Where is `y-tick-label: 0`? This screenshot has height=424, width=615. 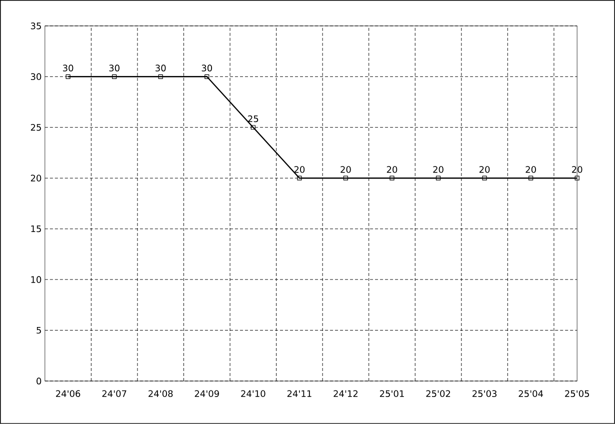
y-tick-label: 0 is located at coordinates (39, 381).